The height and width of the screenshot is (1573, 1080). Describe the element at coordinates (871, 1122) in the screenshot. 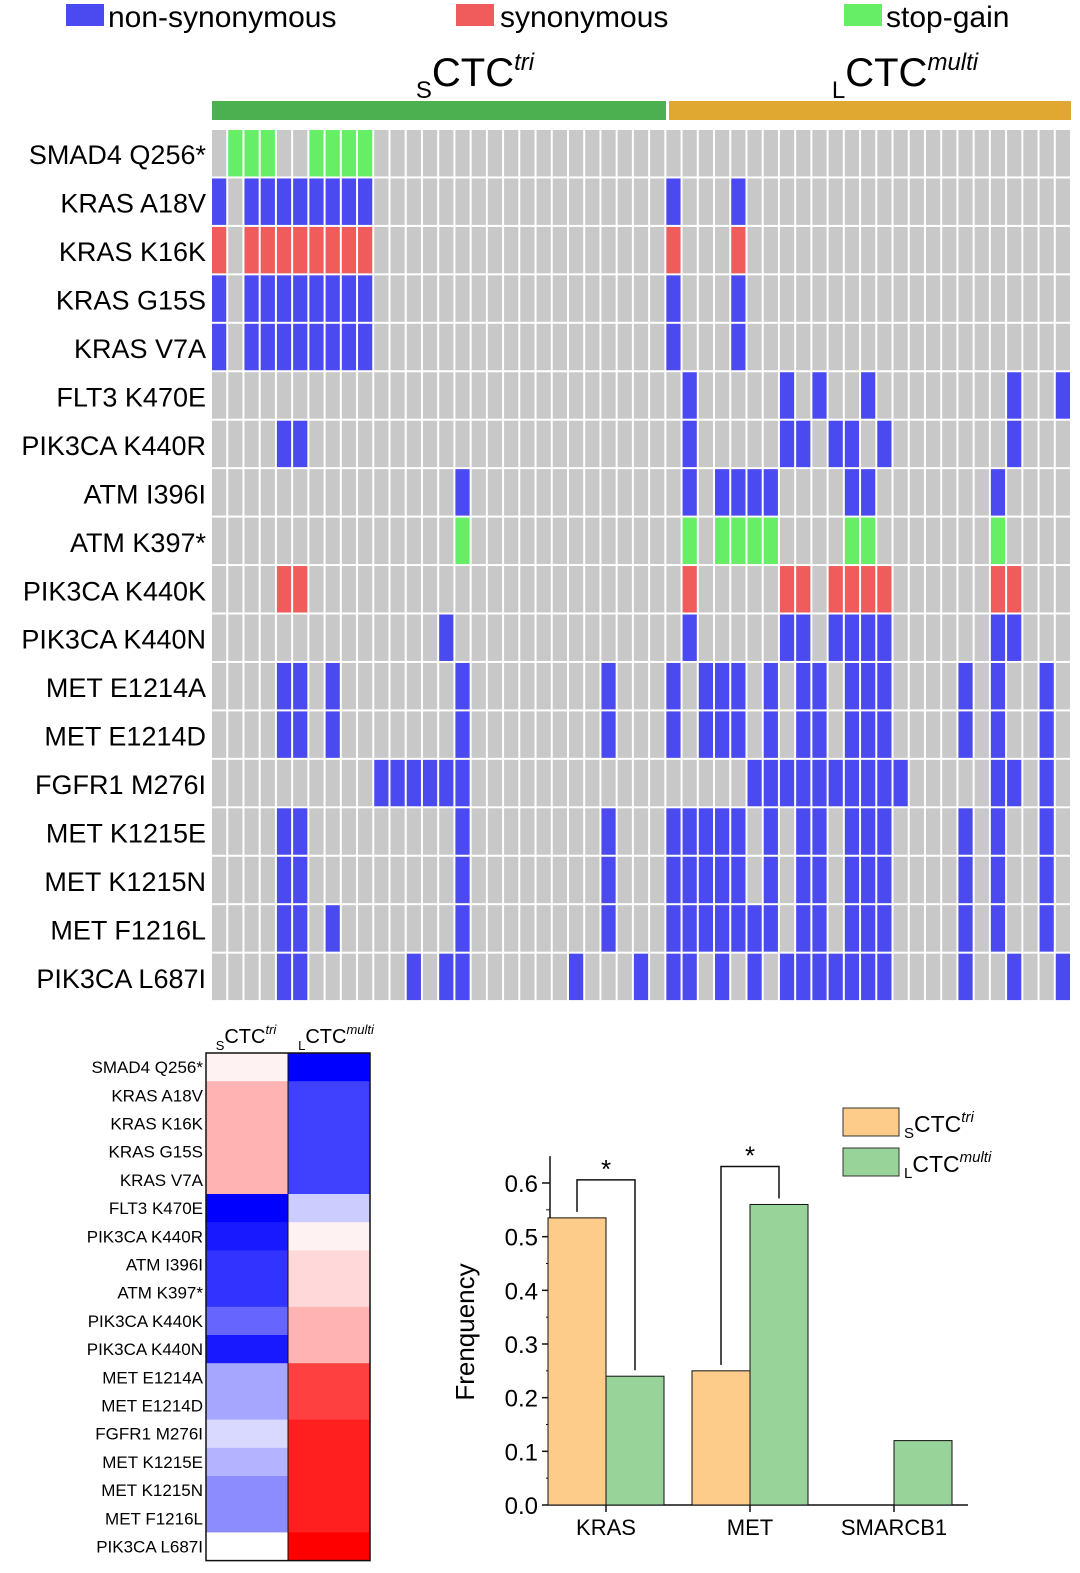

I see `bar-legend-swatch-sctc` at that location.